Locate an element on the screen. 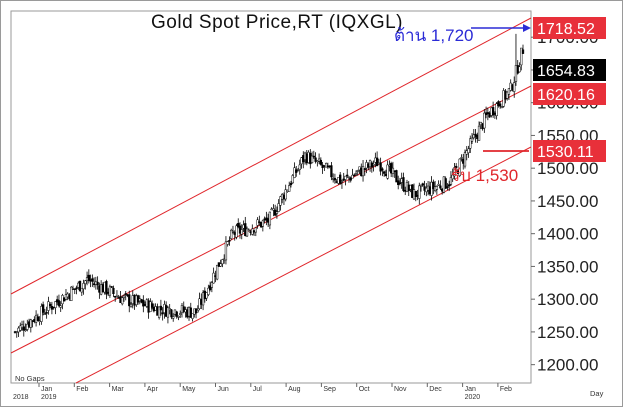 This screenshot has height=408, width=623. x-tick-label: Jul is located at coordinates (257, 389).